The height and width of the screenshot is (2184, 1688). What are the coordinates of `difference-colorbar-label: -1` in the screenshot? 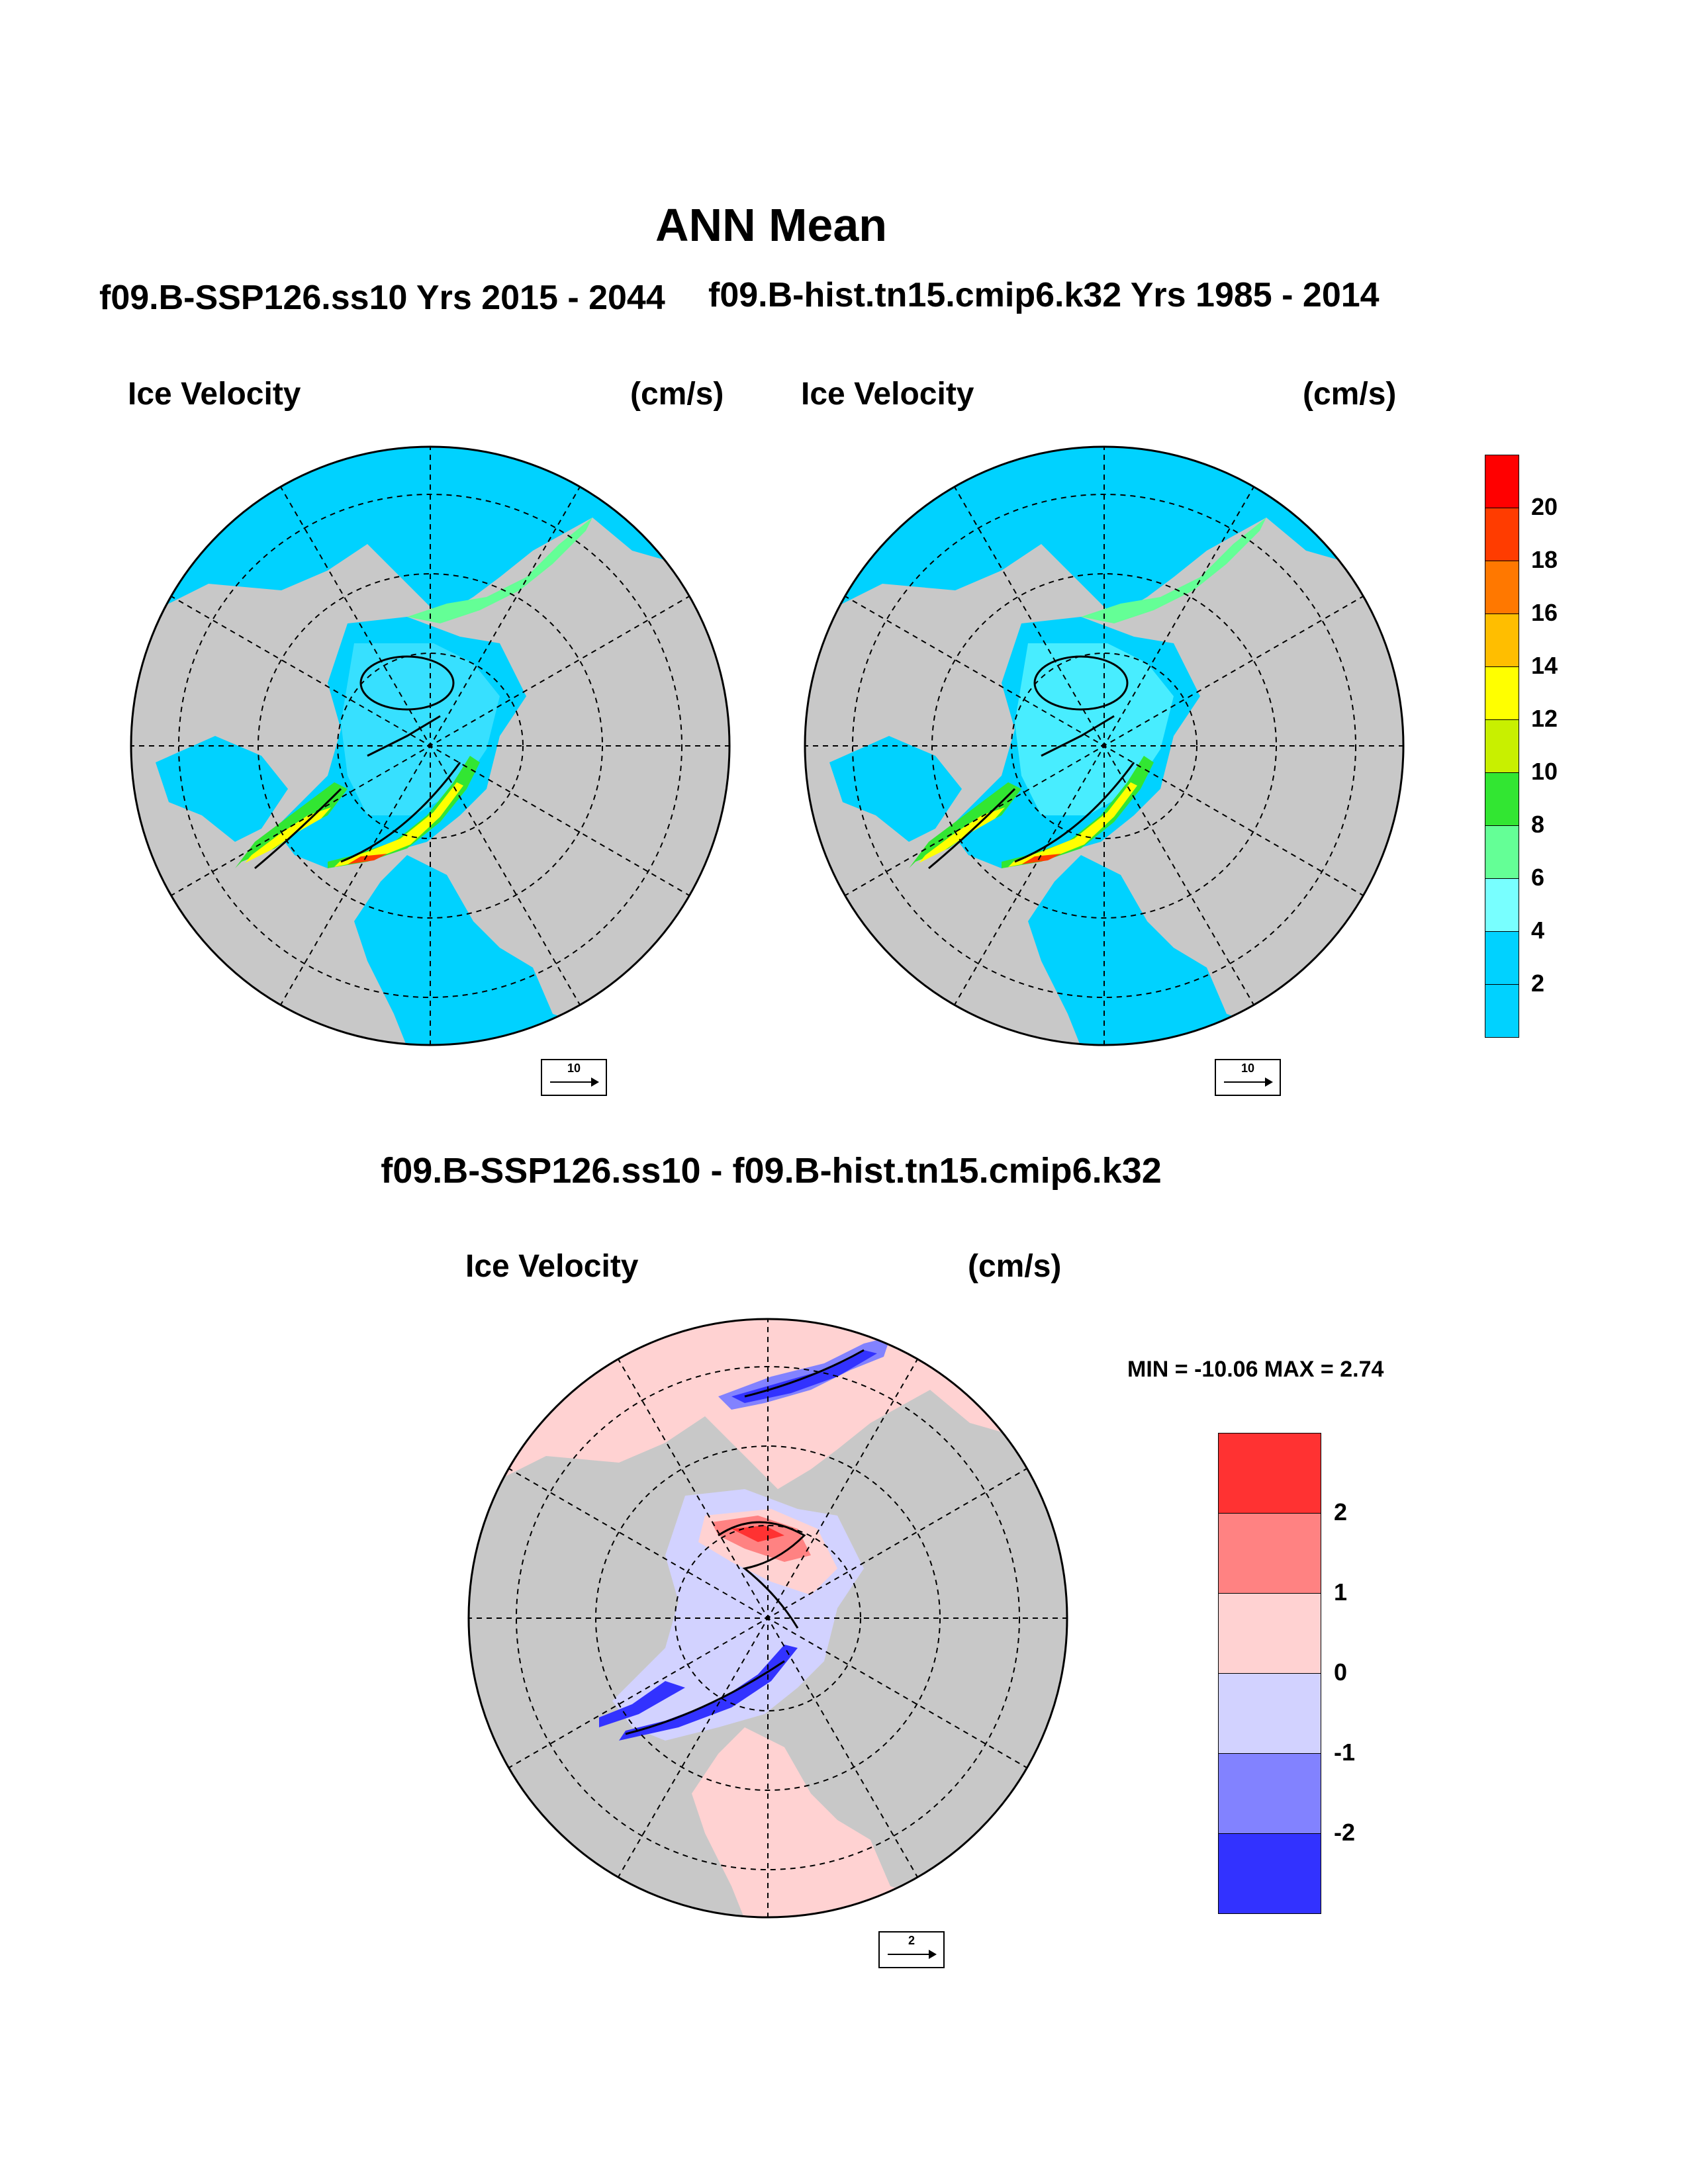 It's located at (1345, 1752).